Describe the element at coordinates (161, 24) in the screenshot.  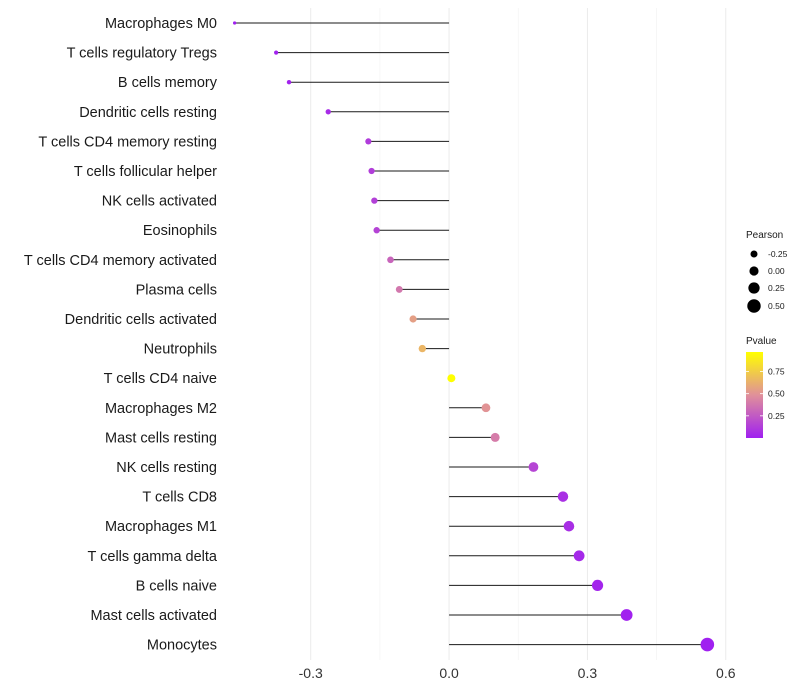
I see `category-label: Macrophages M0` at that location.